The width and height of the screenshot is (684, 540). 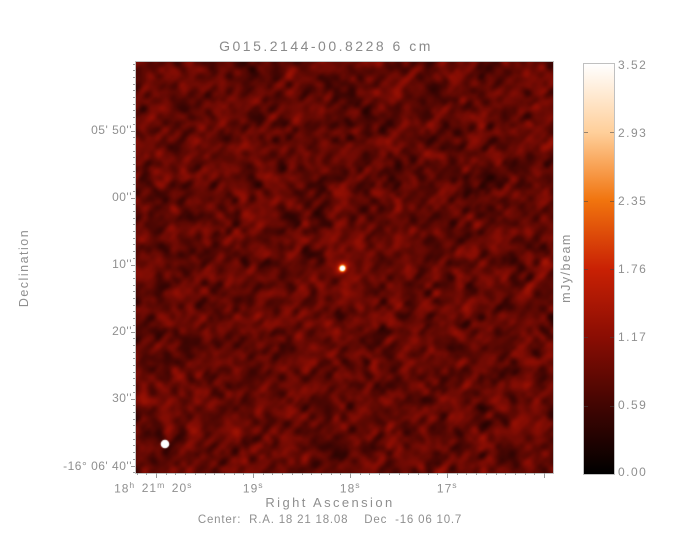 What do you see at coordinates (250, 488) in the screenshot?
I see `x-tick-text: 19` at bounding box center [250, 488].